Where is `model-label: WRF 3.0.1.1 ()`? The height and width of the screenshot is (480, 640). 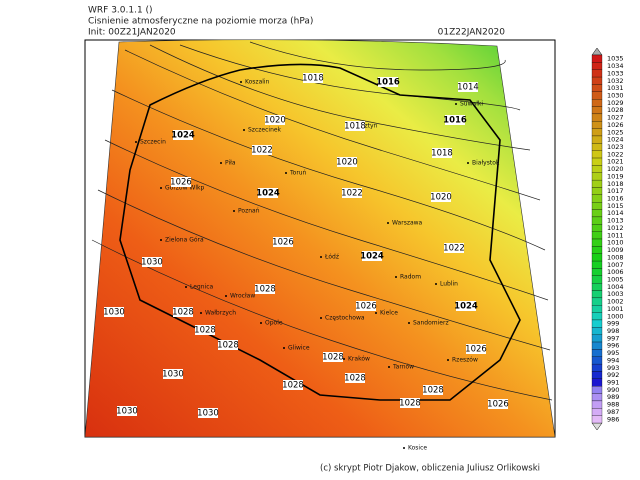 model-label: WRF 3.0.1.1 () is located at coordinates (120, 11).